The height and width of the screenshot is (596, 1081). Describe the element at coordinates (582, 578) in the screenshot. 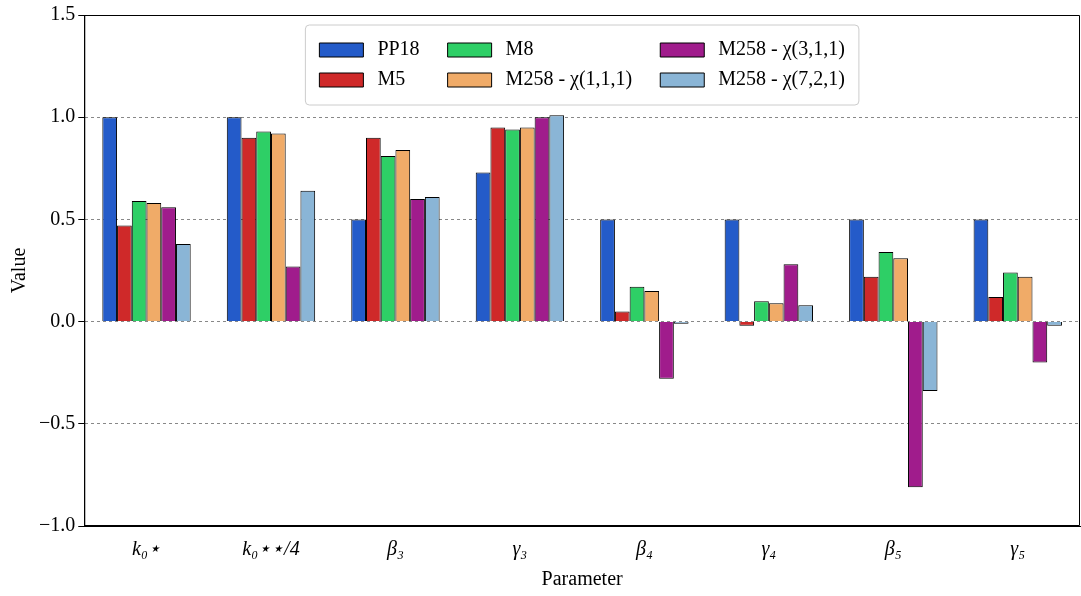

I see `x-axis-title: Parameter` at that location.